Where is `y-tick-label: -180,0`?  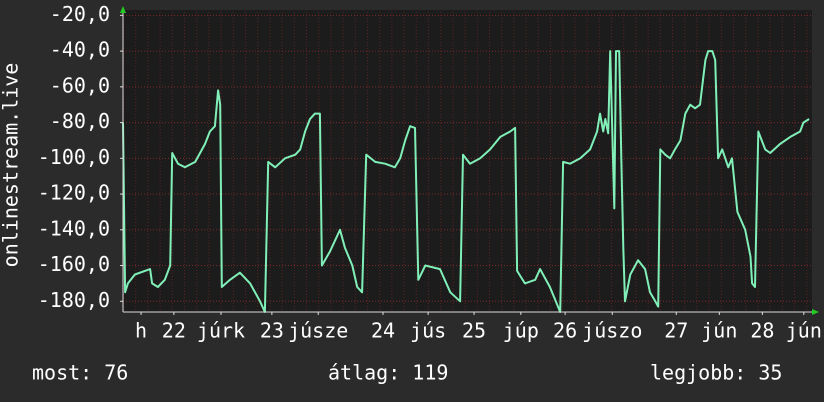 y-tick-label: -180,0 is located at coordinates (74, 300).